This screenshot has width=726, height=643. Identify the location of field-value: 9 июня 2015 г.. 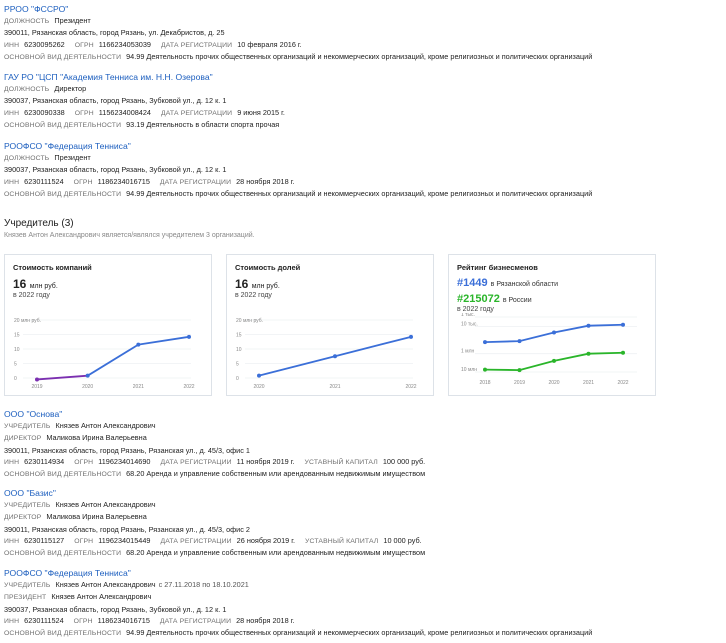
(261, 112).